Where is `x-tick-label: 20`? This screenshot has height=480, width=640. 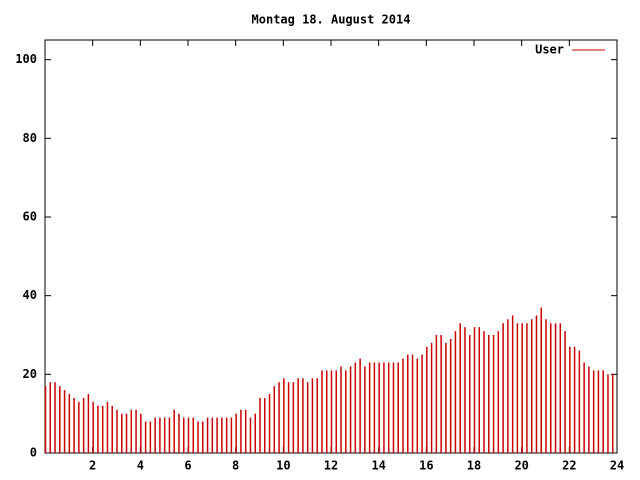
x-tick-label: 20 is located at coordinates (521, 466).